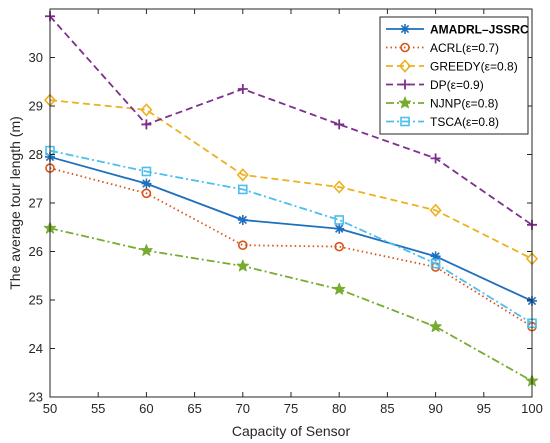  Describe the element at coordinates (464, 104) in the screenshot. I see `legend-label-4: NJNP(ε=0.8)` at that location.